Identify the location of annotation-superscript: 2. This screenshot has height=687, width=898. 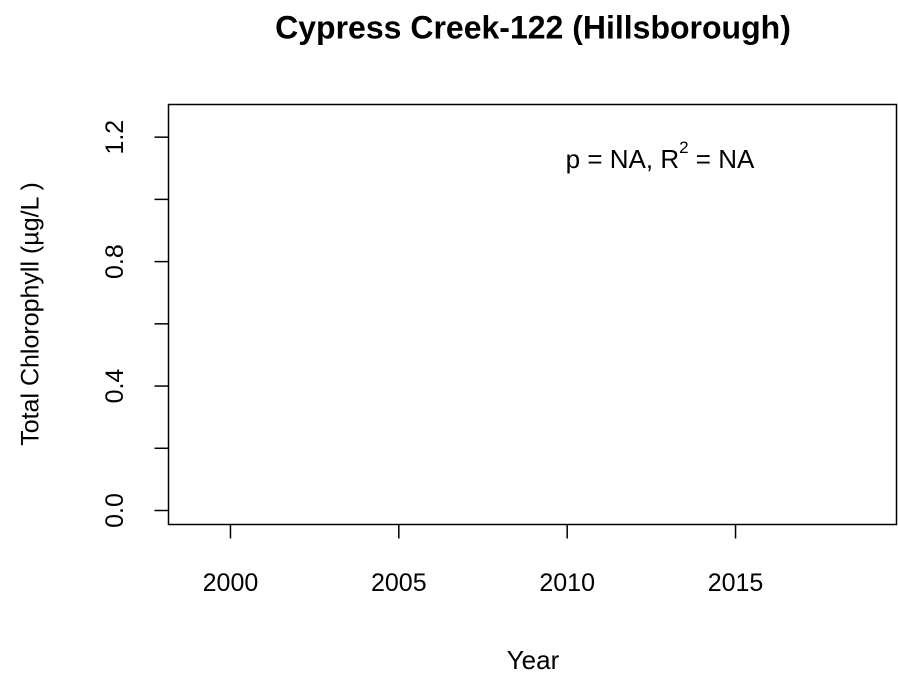
(683, 147).